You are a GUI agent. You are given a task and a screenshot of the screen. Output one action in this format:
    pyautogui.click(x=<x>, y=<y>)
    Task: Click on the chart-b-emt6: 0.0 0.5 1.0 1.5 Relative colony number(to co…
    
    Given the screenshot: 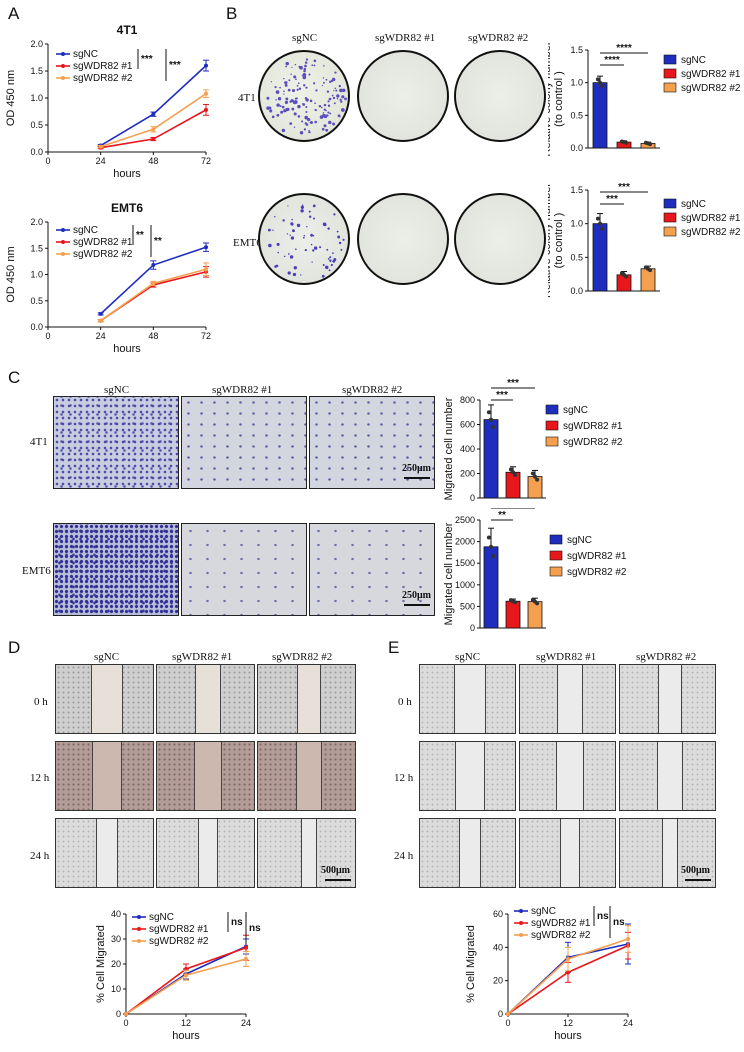 What is the action you would take?
    pyautogui.click(x=644, y=240)
    